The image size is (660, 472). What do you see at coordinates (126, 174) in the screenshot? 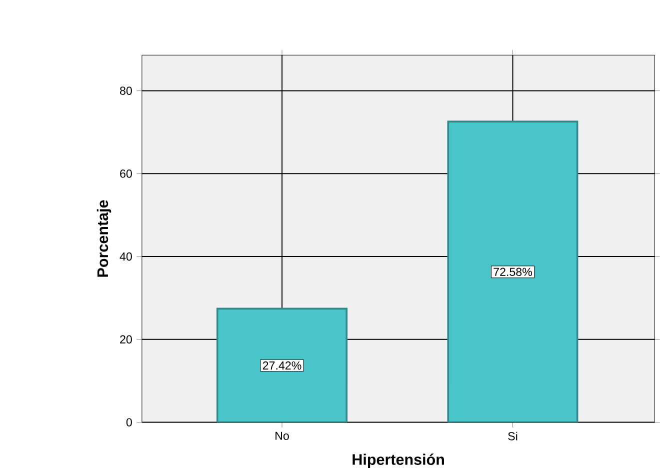
I see `y-tick-label: 60` at bounding box center [126, 174].